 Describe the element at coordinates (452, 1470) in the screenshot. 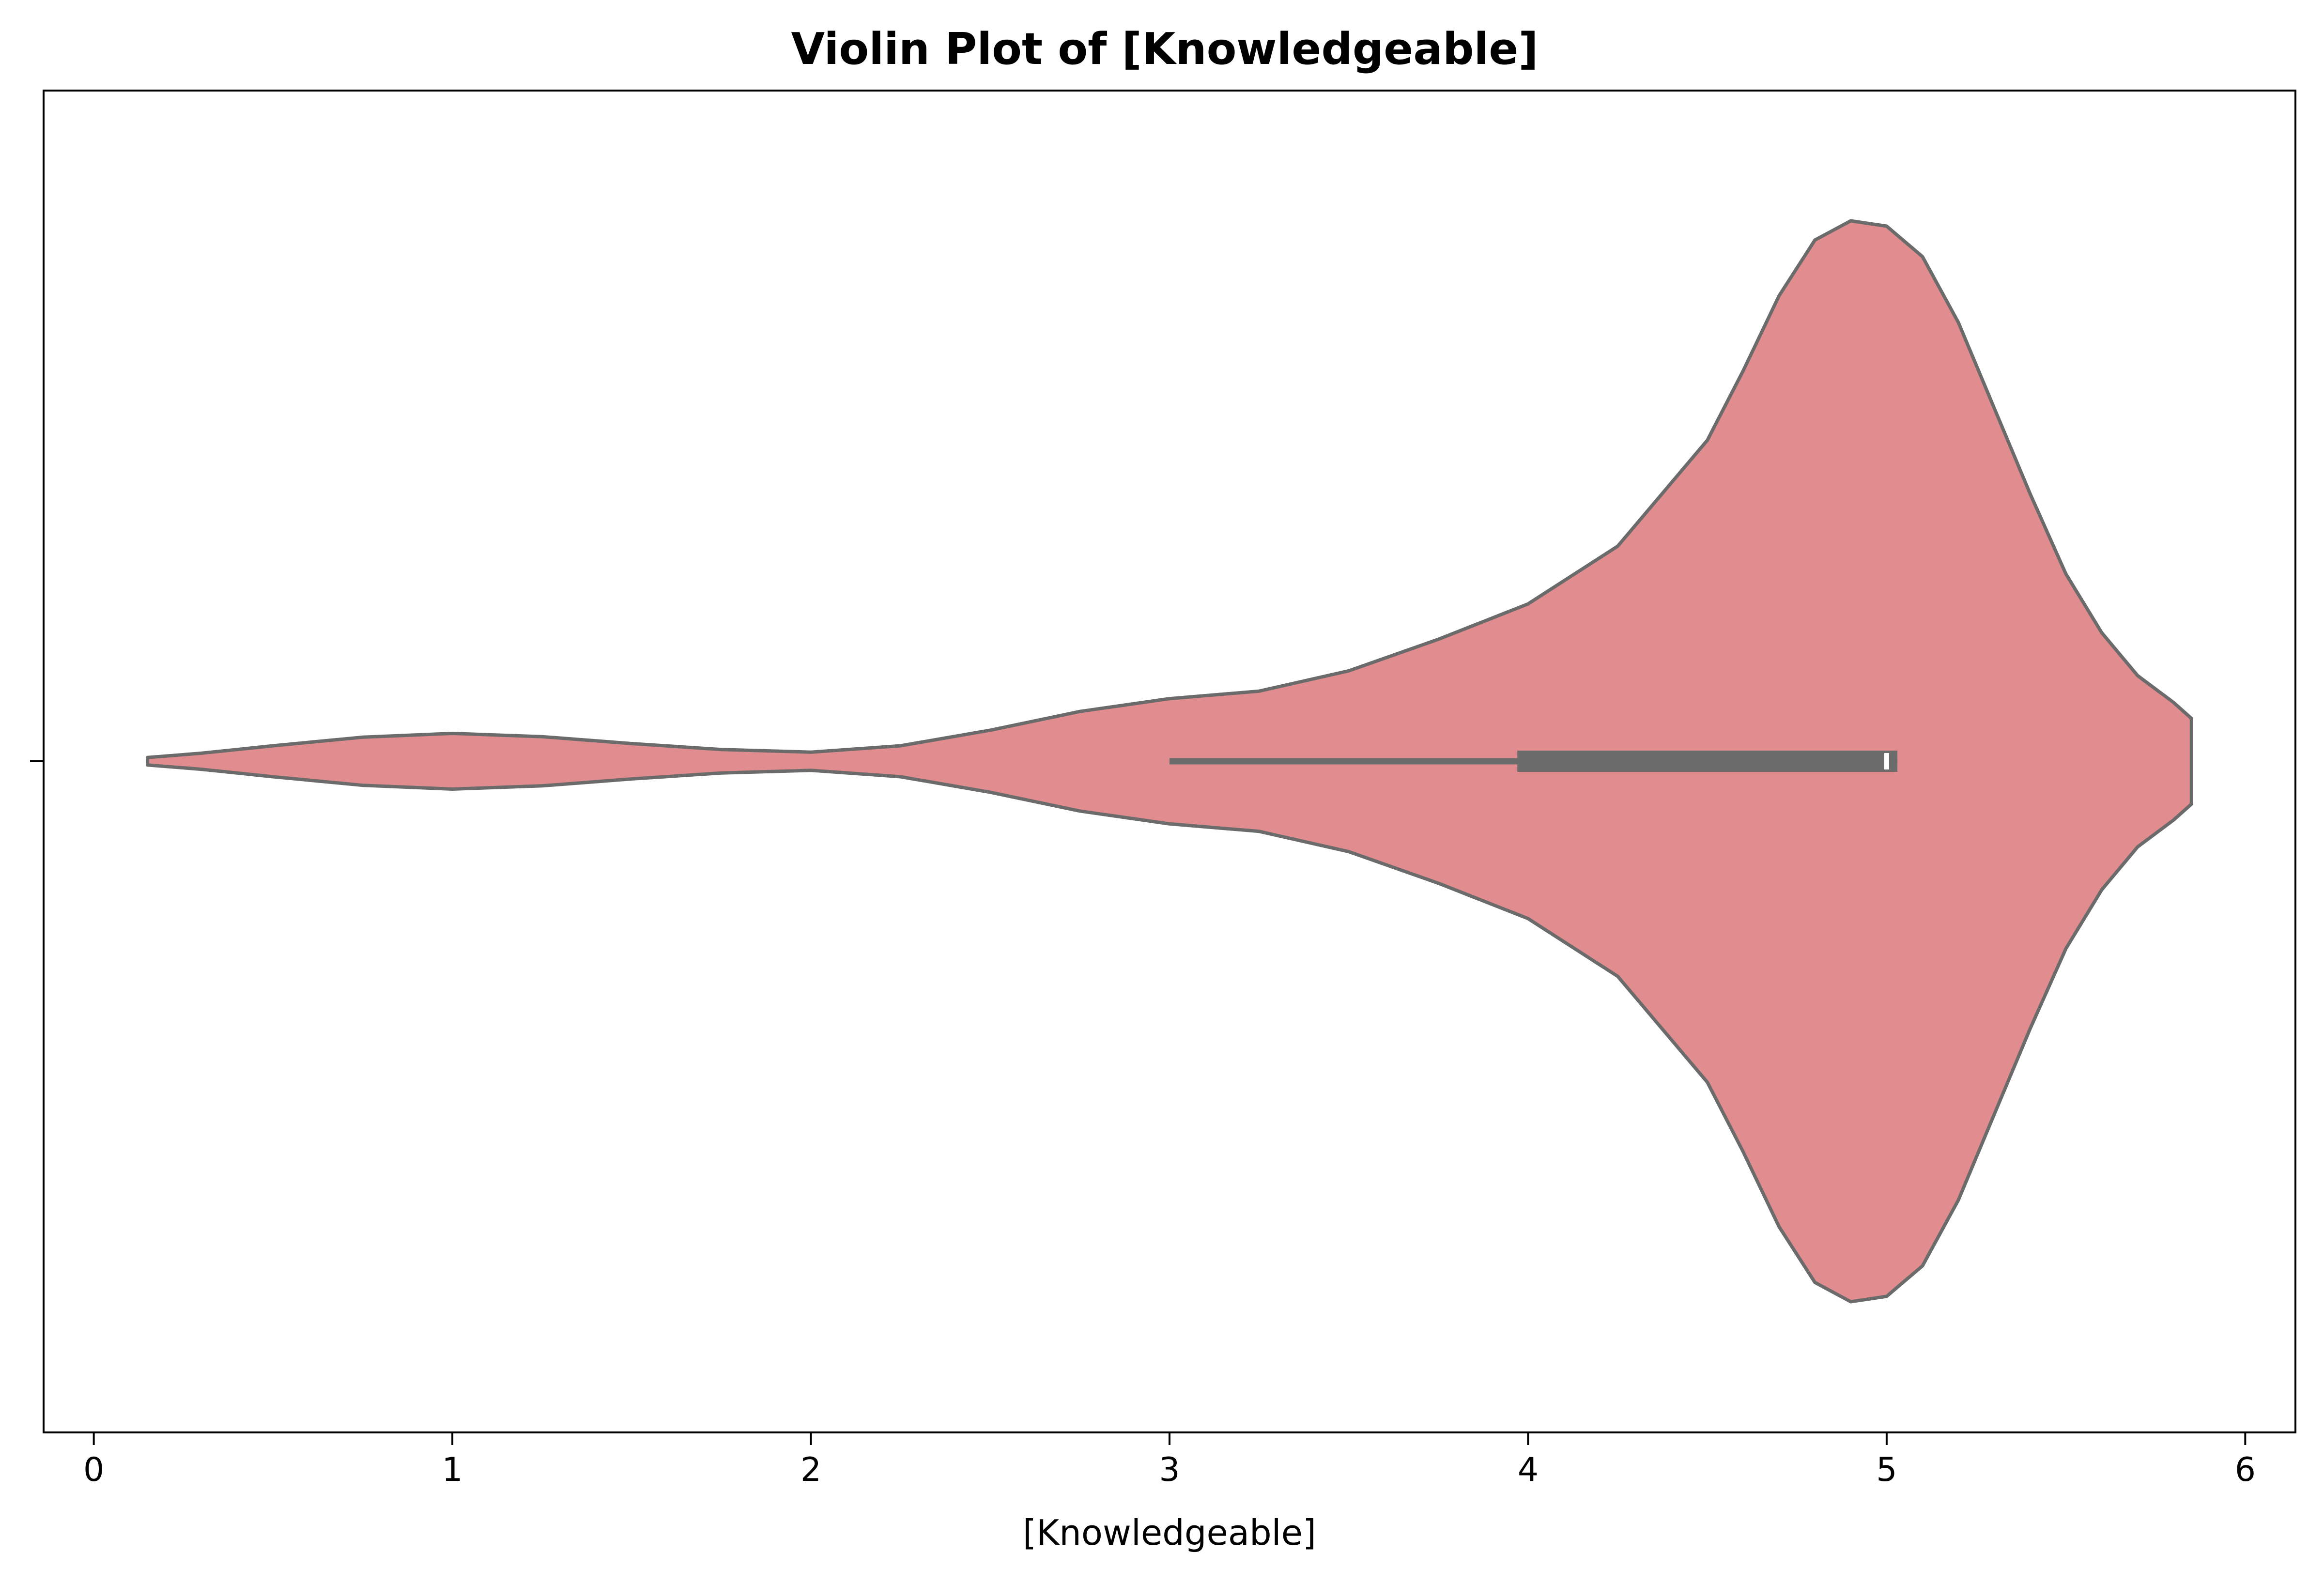

I see `x-tick-label: 1` at that location.